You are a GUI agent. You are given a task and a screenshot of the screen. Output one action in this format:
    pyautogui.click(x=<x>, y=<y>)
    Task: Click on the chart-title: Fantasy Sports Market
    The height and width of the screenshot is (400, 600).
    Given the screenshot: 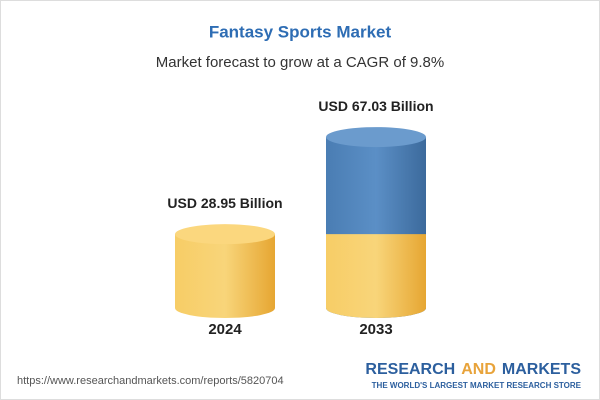 What is the action you would take?
    pyautogui.click(x=300, y=31)
    